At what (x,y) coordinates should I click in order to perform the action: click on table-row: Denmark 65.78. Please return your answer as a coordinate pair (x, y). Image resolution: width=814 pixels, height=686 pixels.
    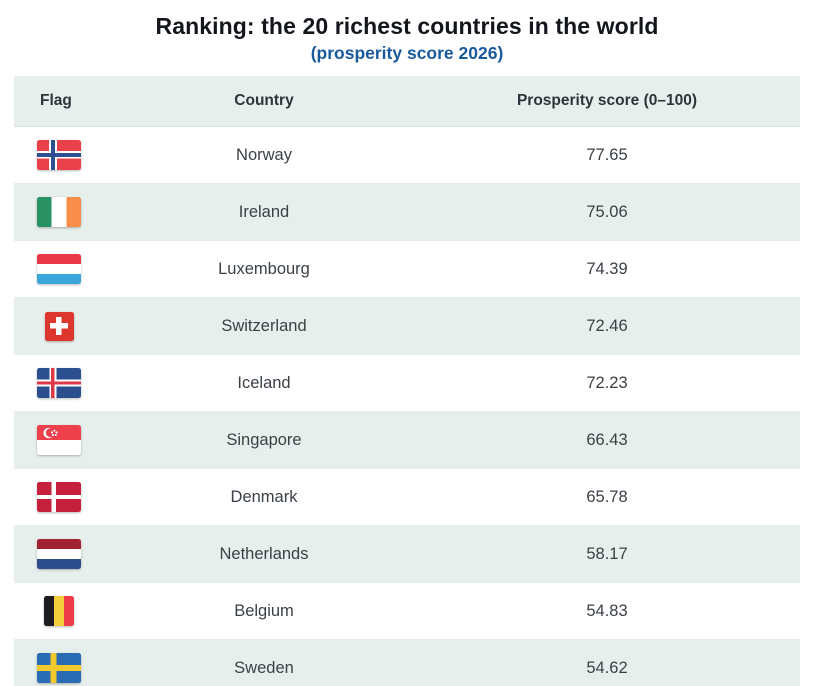
    Looking at the image, I should click on (407, 497).